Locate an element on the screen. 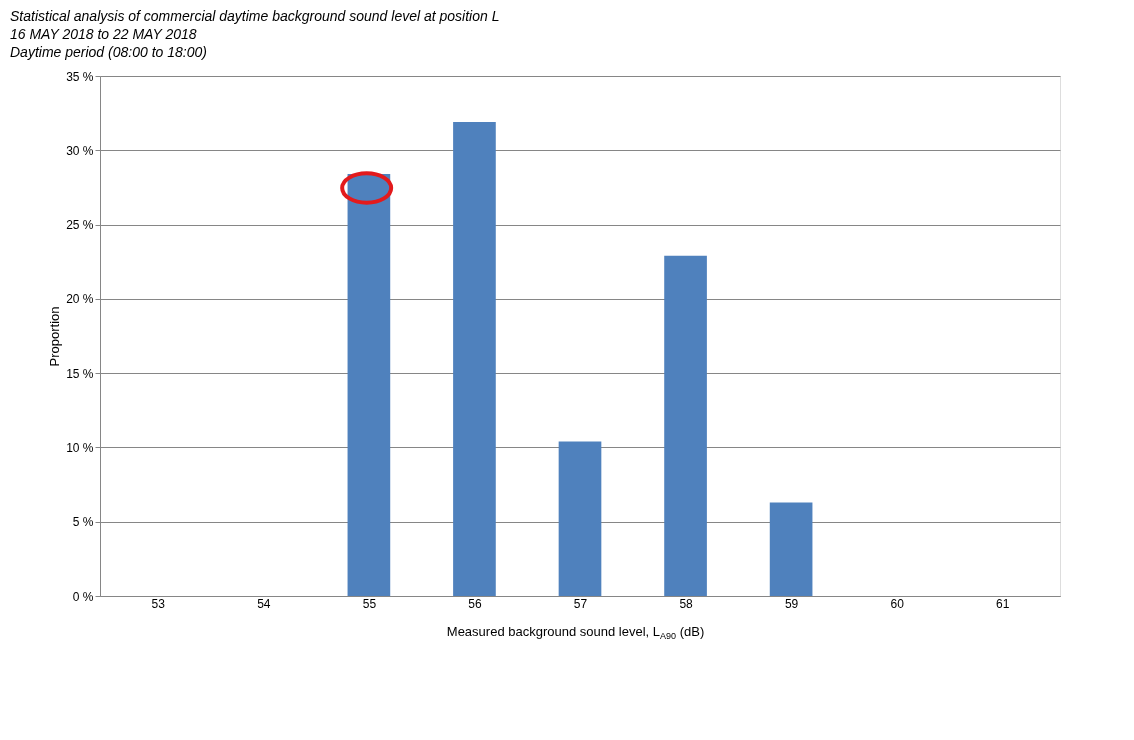 The height and width of the screenshot is (740, 1134). text: Statistical analysis of commercial daytime background sound level at position L is located at coordinates (255, 16).